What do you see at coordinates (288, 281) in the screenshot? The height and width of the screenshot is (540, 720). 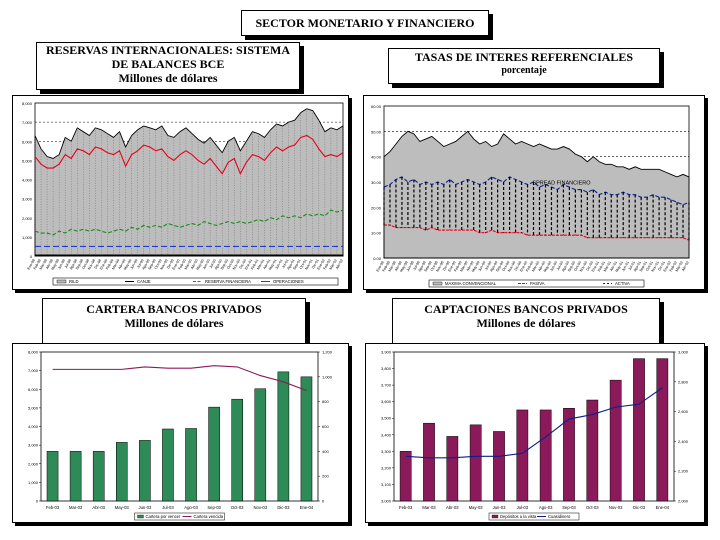 I see `legend-label: OPERACIONES` at bounding box center [288, 281].